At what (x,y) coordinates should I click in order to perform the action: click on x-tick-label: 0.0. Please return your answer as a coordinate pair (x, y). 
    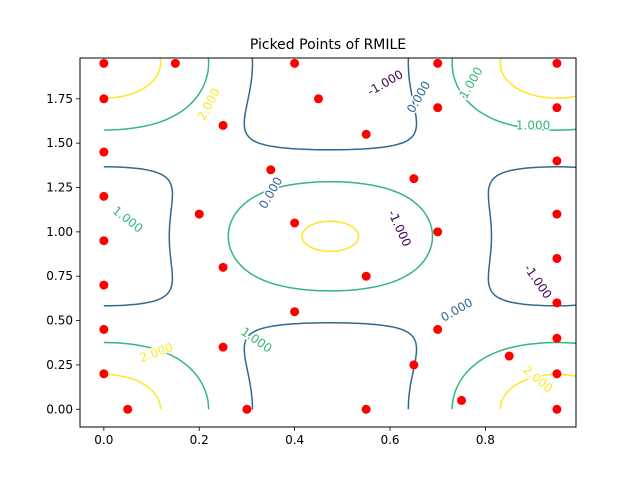
    Looking at the image, I should click on (103, 440).